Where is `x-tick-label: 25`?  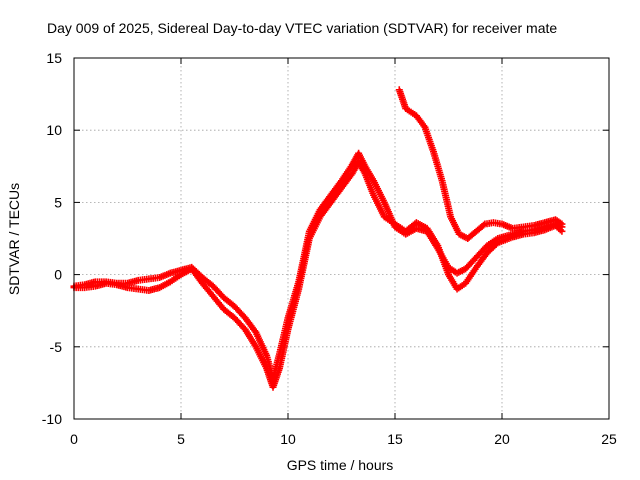
x-tick-label: 25 is located at coordinates (609, 439).